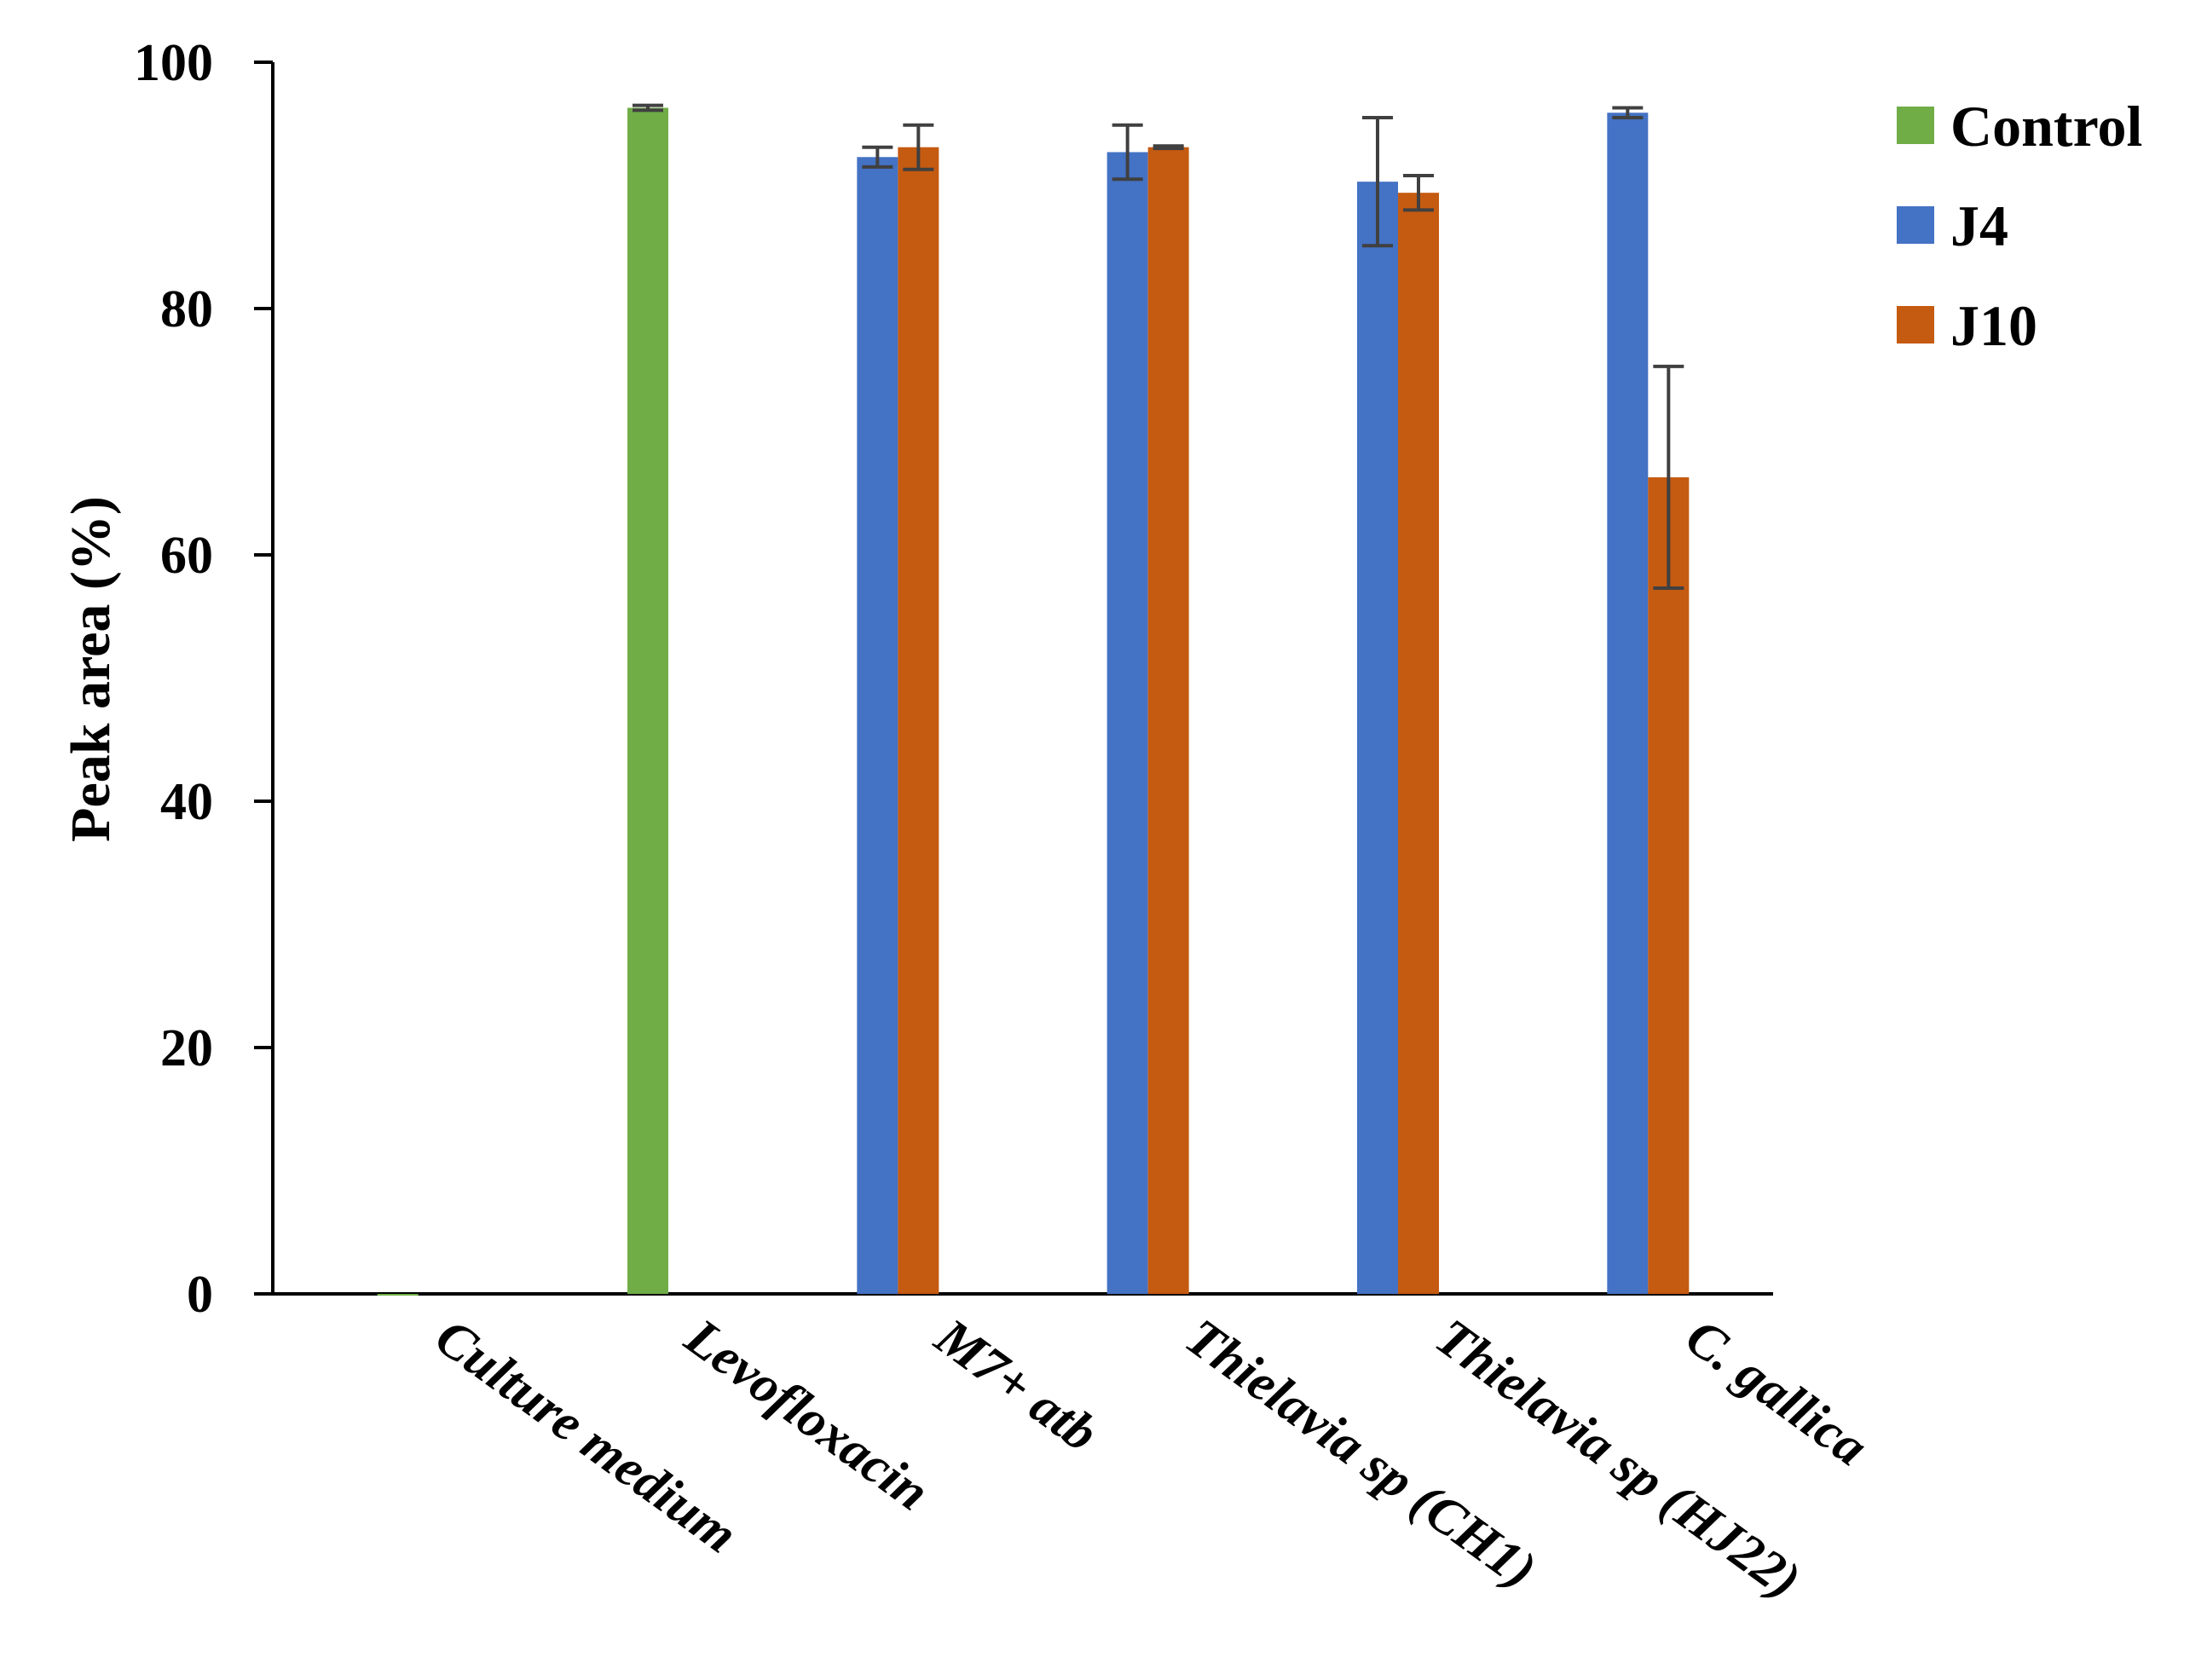  I want to click on y-axis-title: Peak area (%), so click(91, 669).